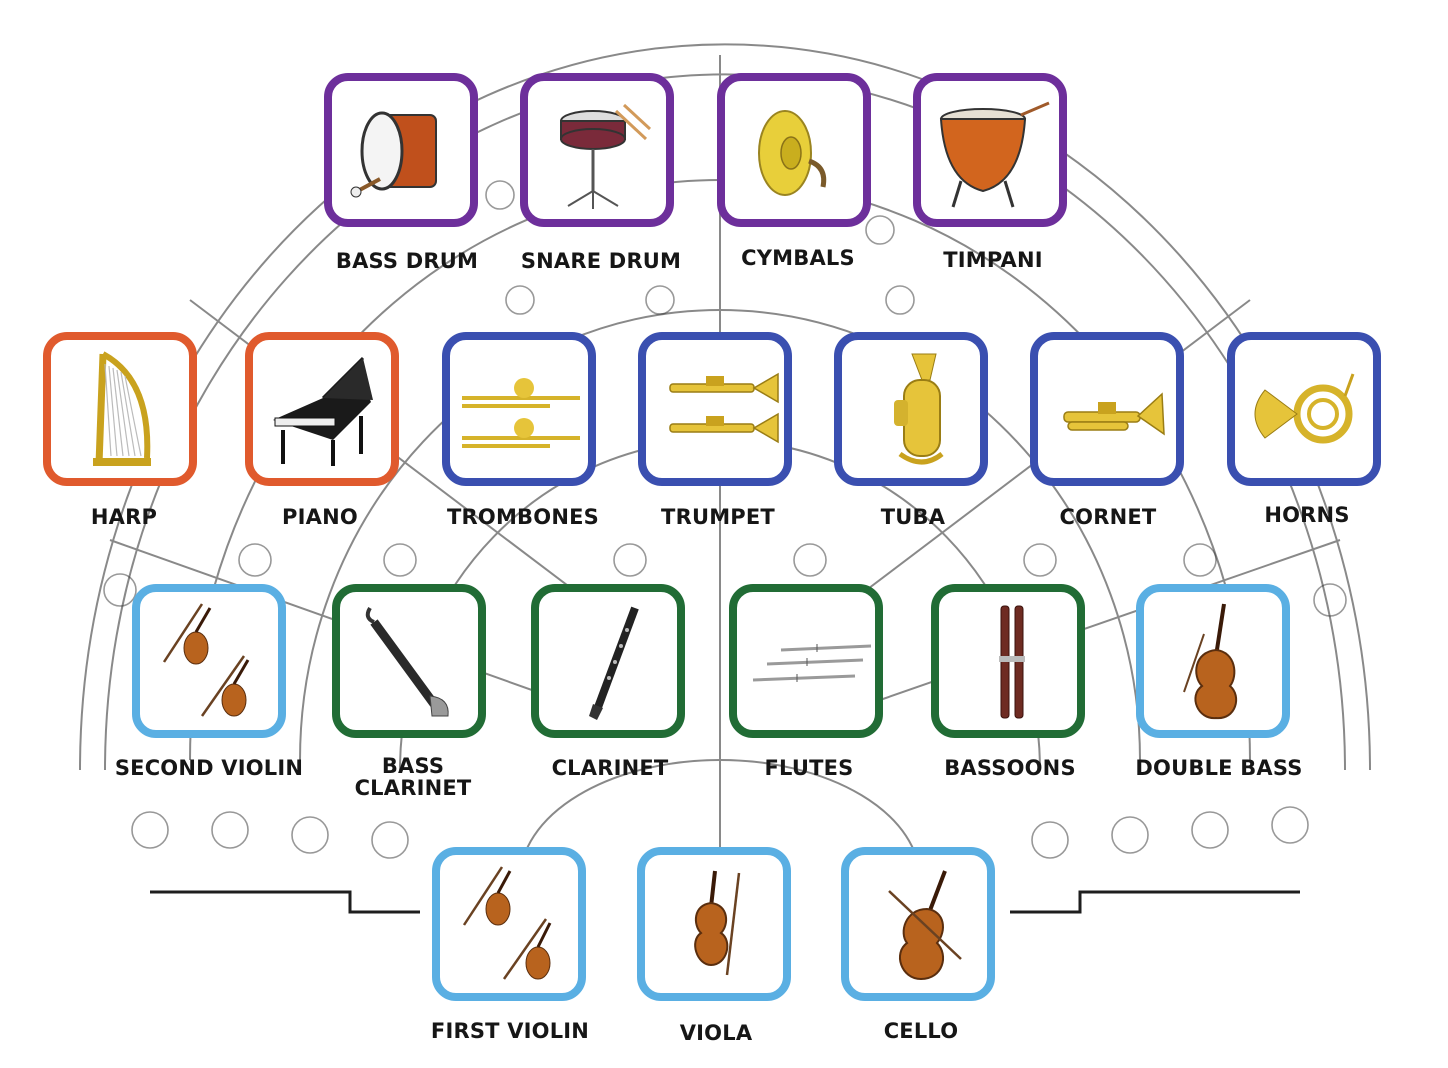 This screenshot has width=1448, height=1068. I want to click on timpani-label: TIMPANI, so click(993, 260).